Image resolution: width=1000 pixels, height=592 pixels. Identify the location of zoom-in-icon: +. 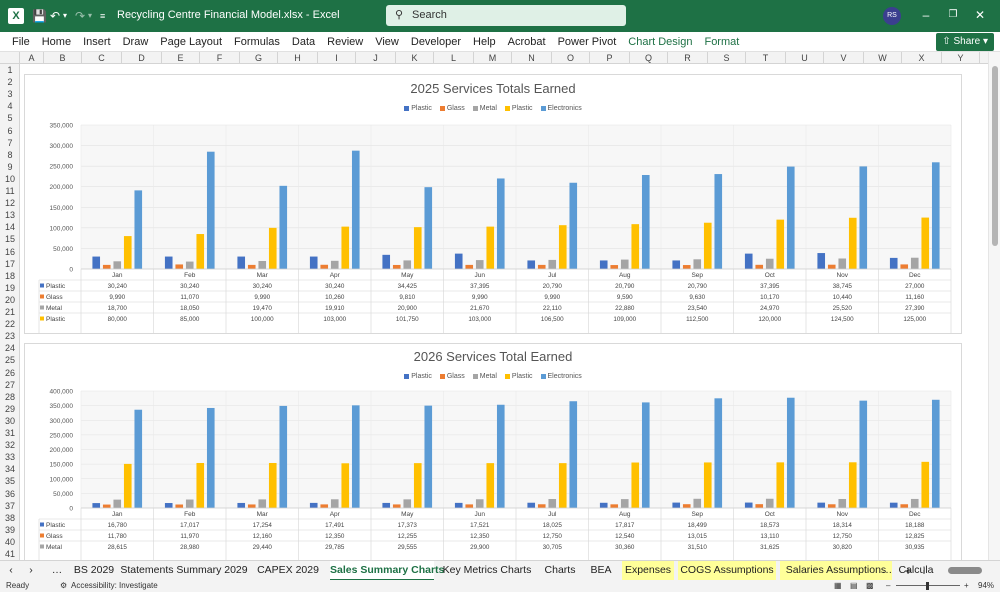
(966, 585).